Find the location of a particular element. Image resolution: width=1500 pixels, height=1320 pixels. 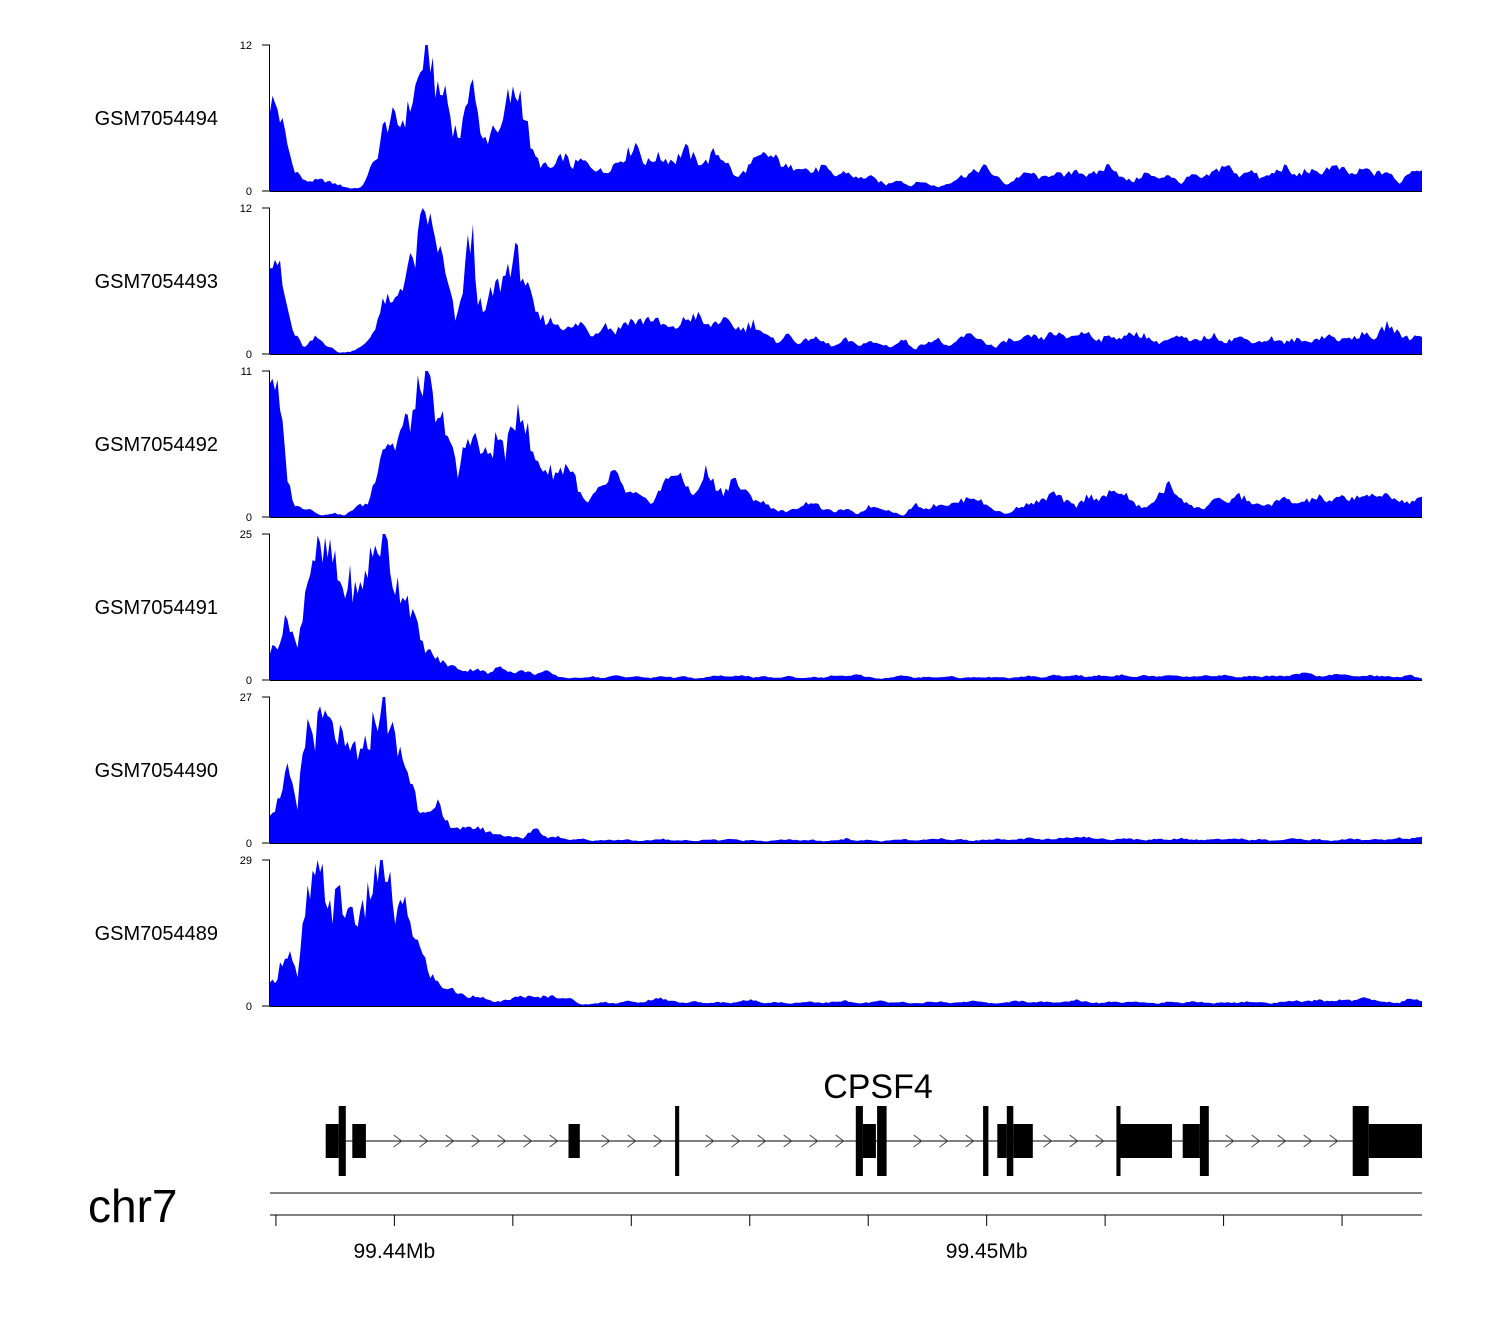

track-label: GSM7054493 is located at coordinates (156, 282).